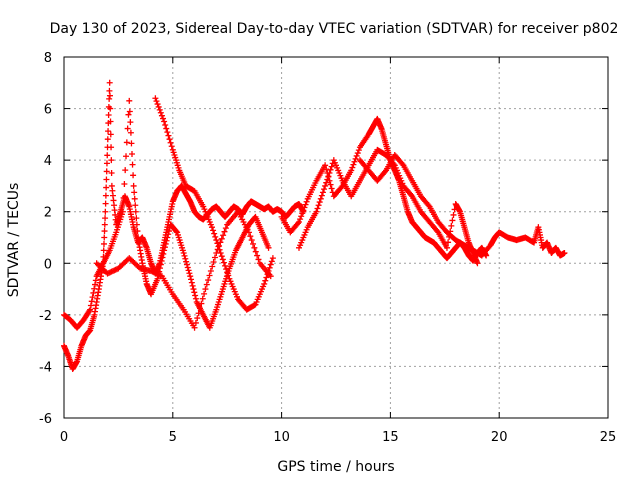 The image size is (640, 480). I want to click on series-trace-d, so click(214, 204).